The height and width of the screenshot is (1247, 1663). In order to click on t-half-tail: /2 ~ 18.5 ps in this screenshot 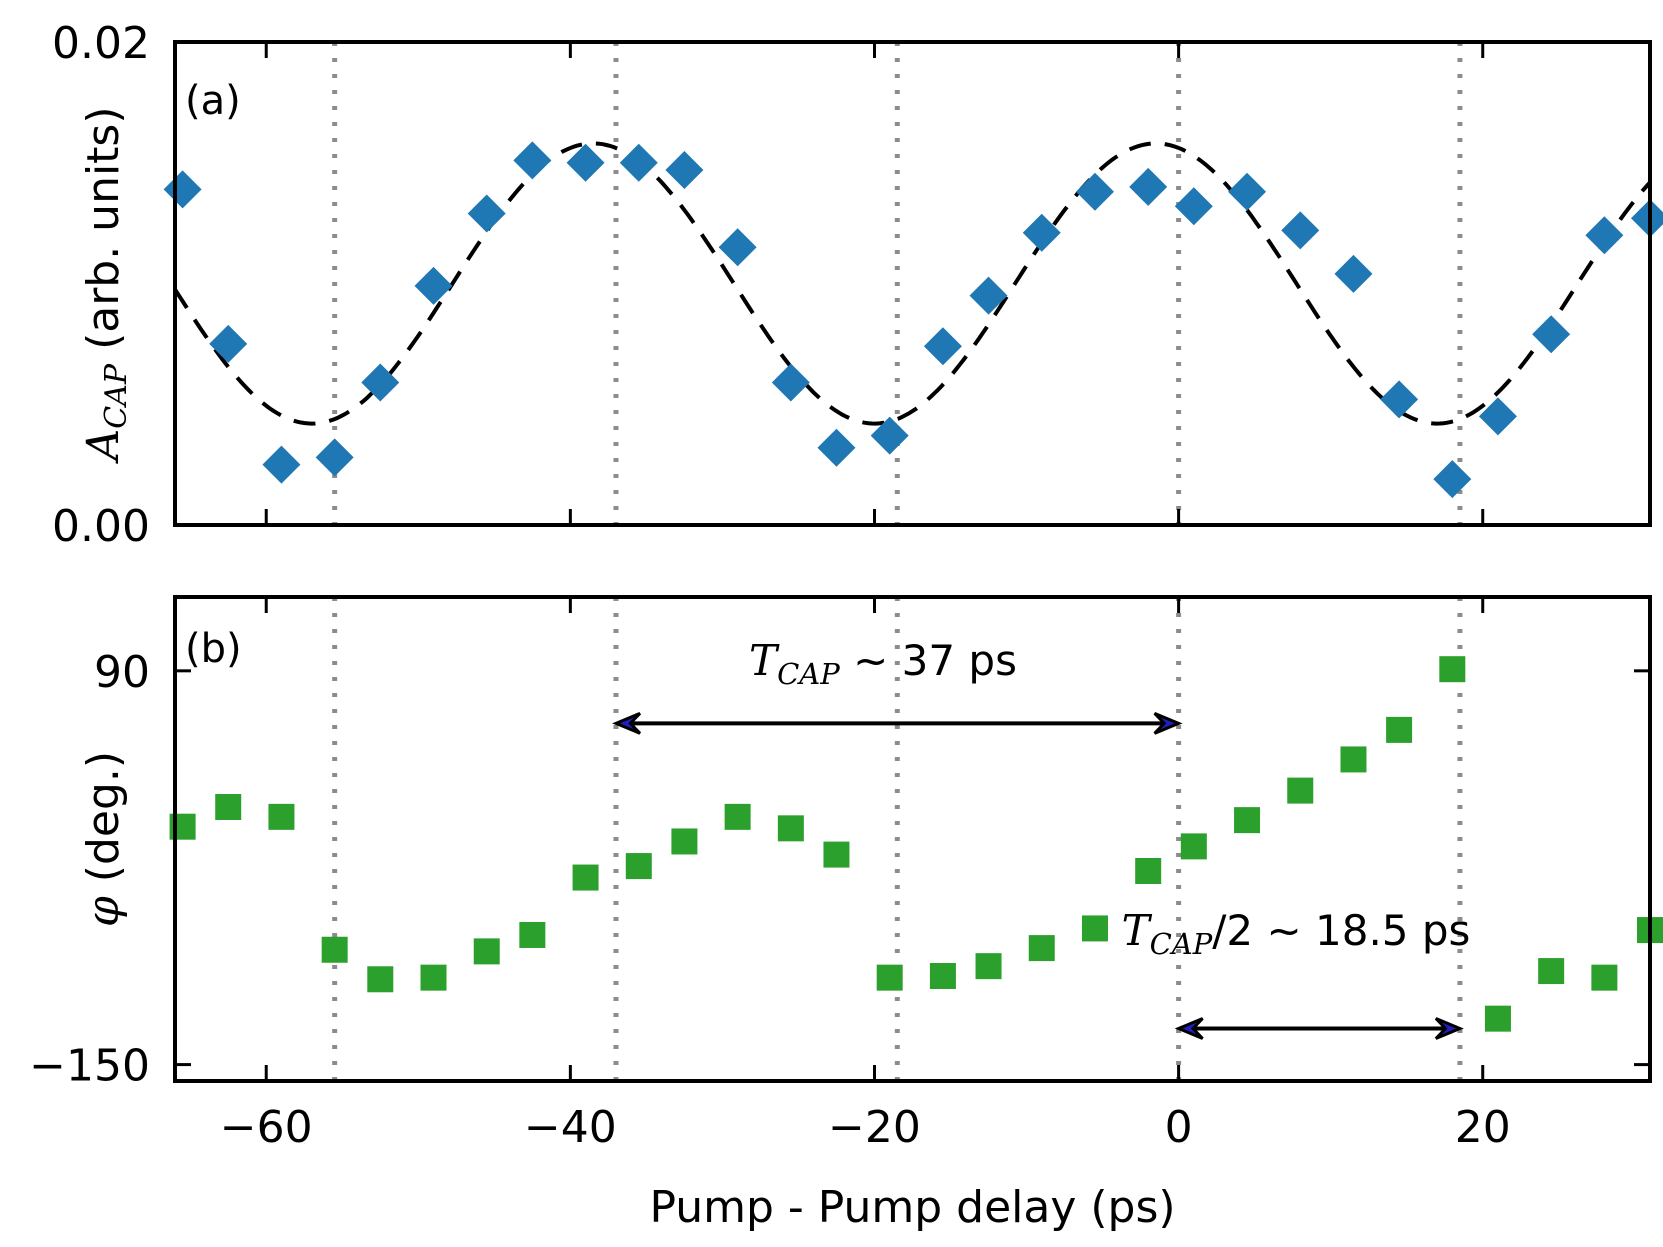, I will do `click(1341, 930)`.